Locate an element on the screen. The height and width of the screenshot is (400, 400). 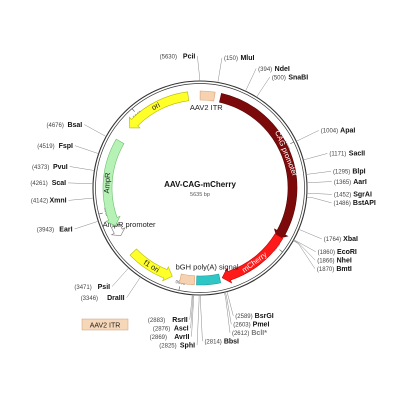
feature-label-ampr: AmpR is located at coordinates (107, 183).